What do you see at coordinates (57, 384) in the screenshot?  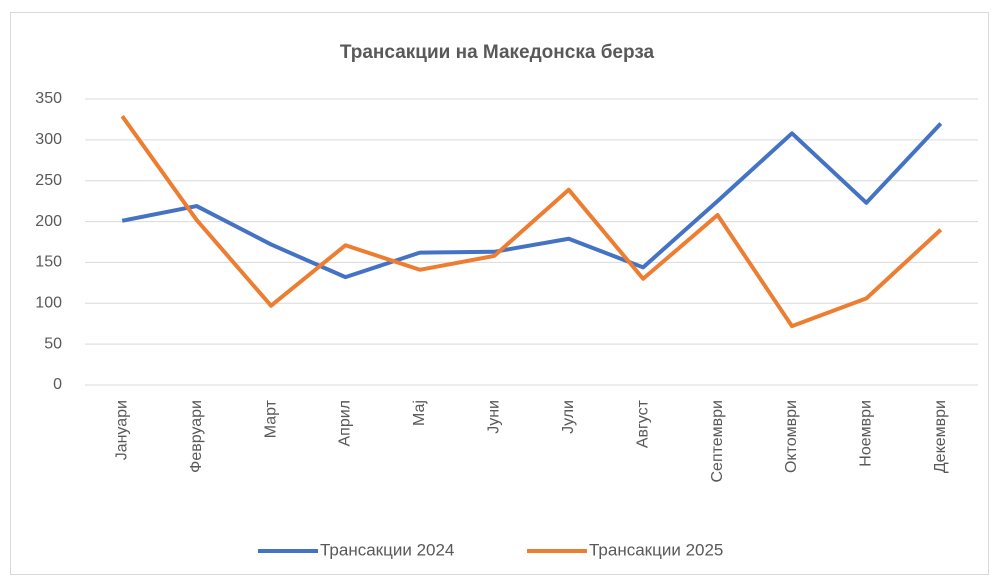 I see `y-tick-label: 0` at bounding box center [57, 384].